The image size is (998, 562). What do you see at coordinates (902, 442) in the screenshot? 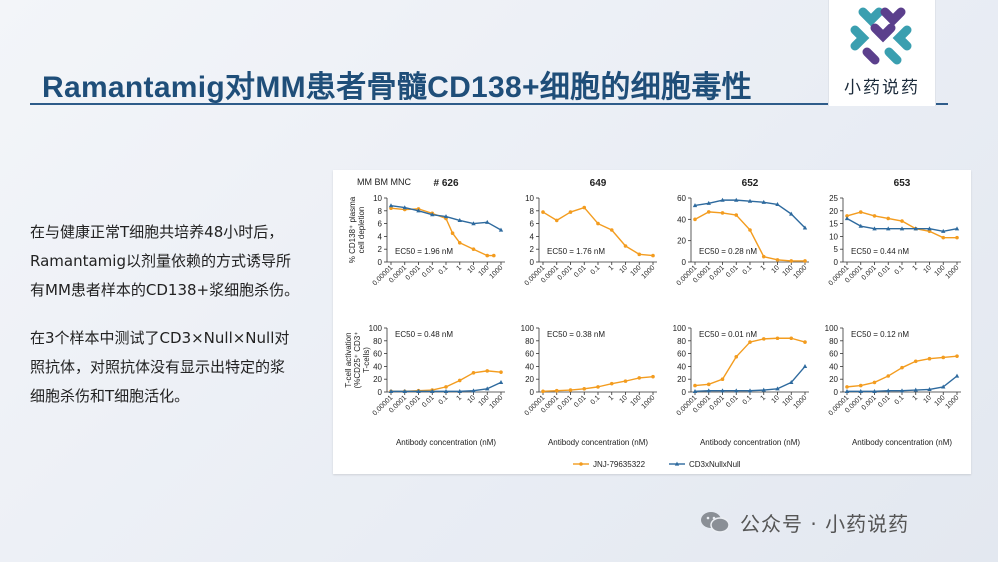
I see `x-axis-label: Antibody concentration (nM)` at bounding box center [902, 442].